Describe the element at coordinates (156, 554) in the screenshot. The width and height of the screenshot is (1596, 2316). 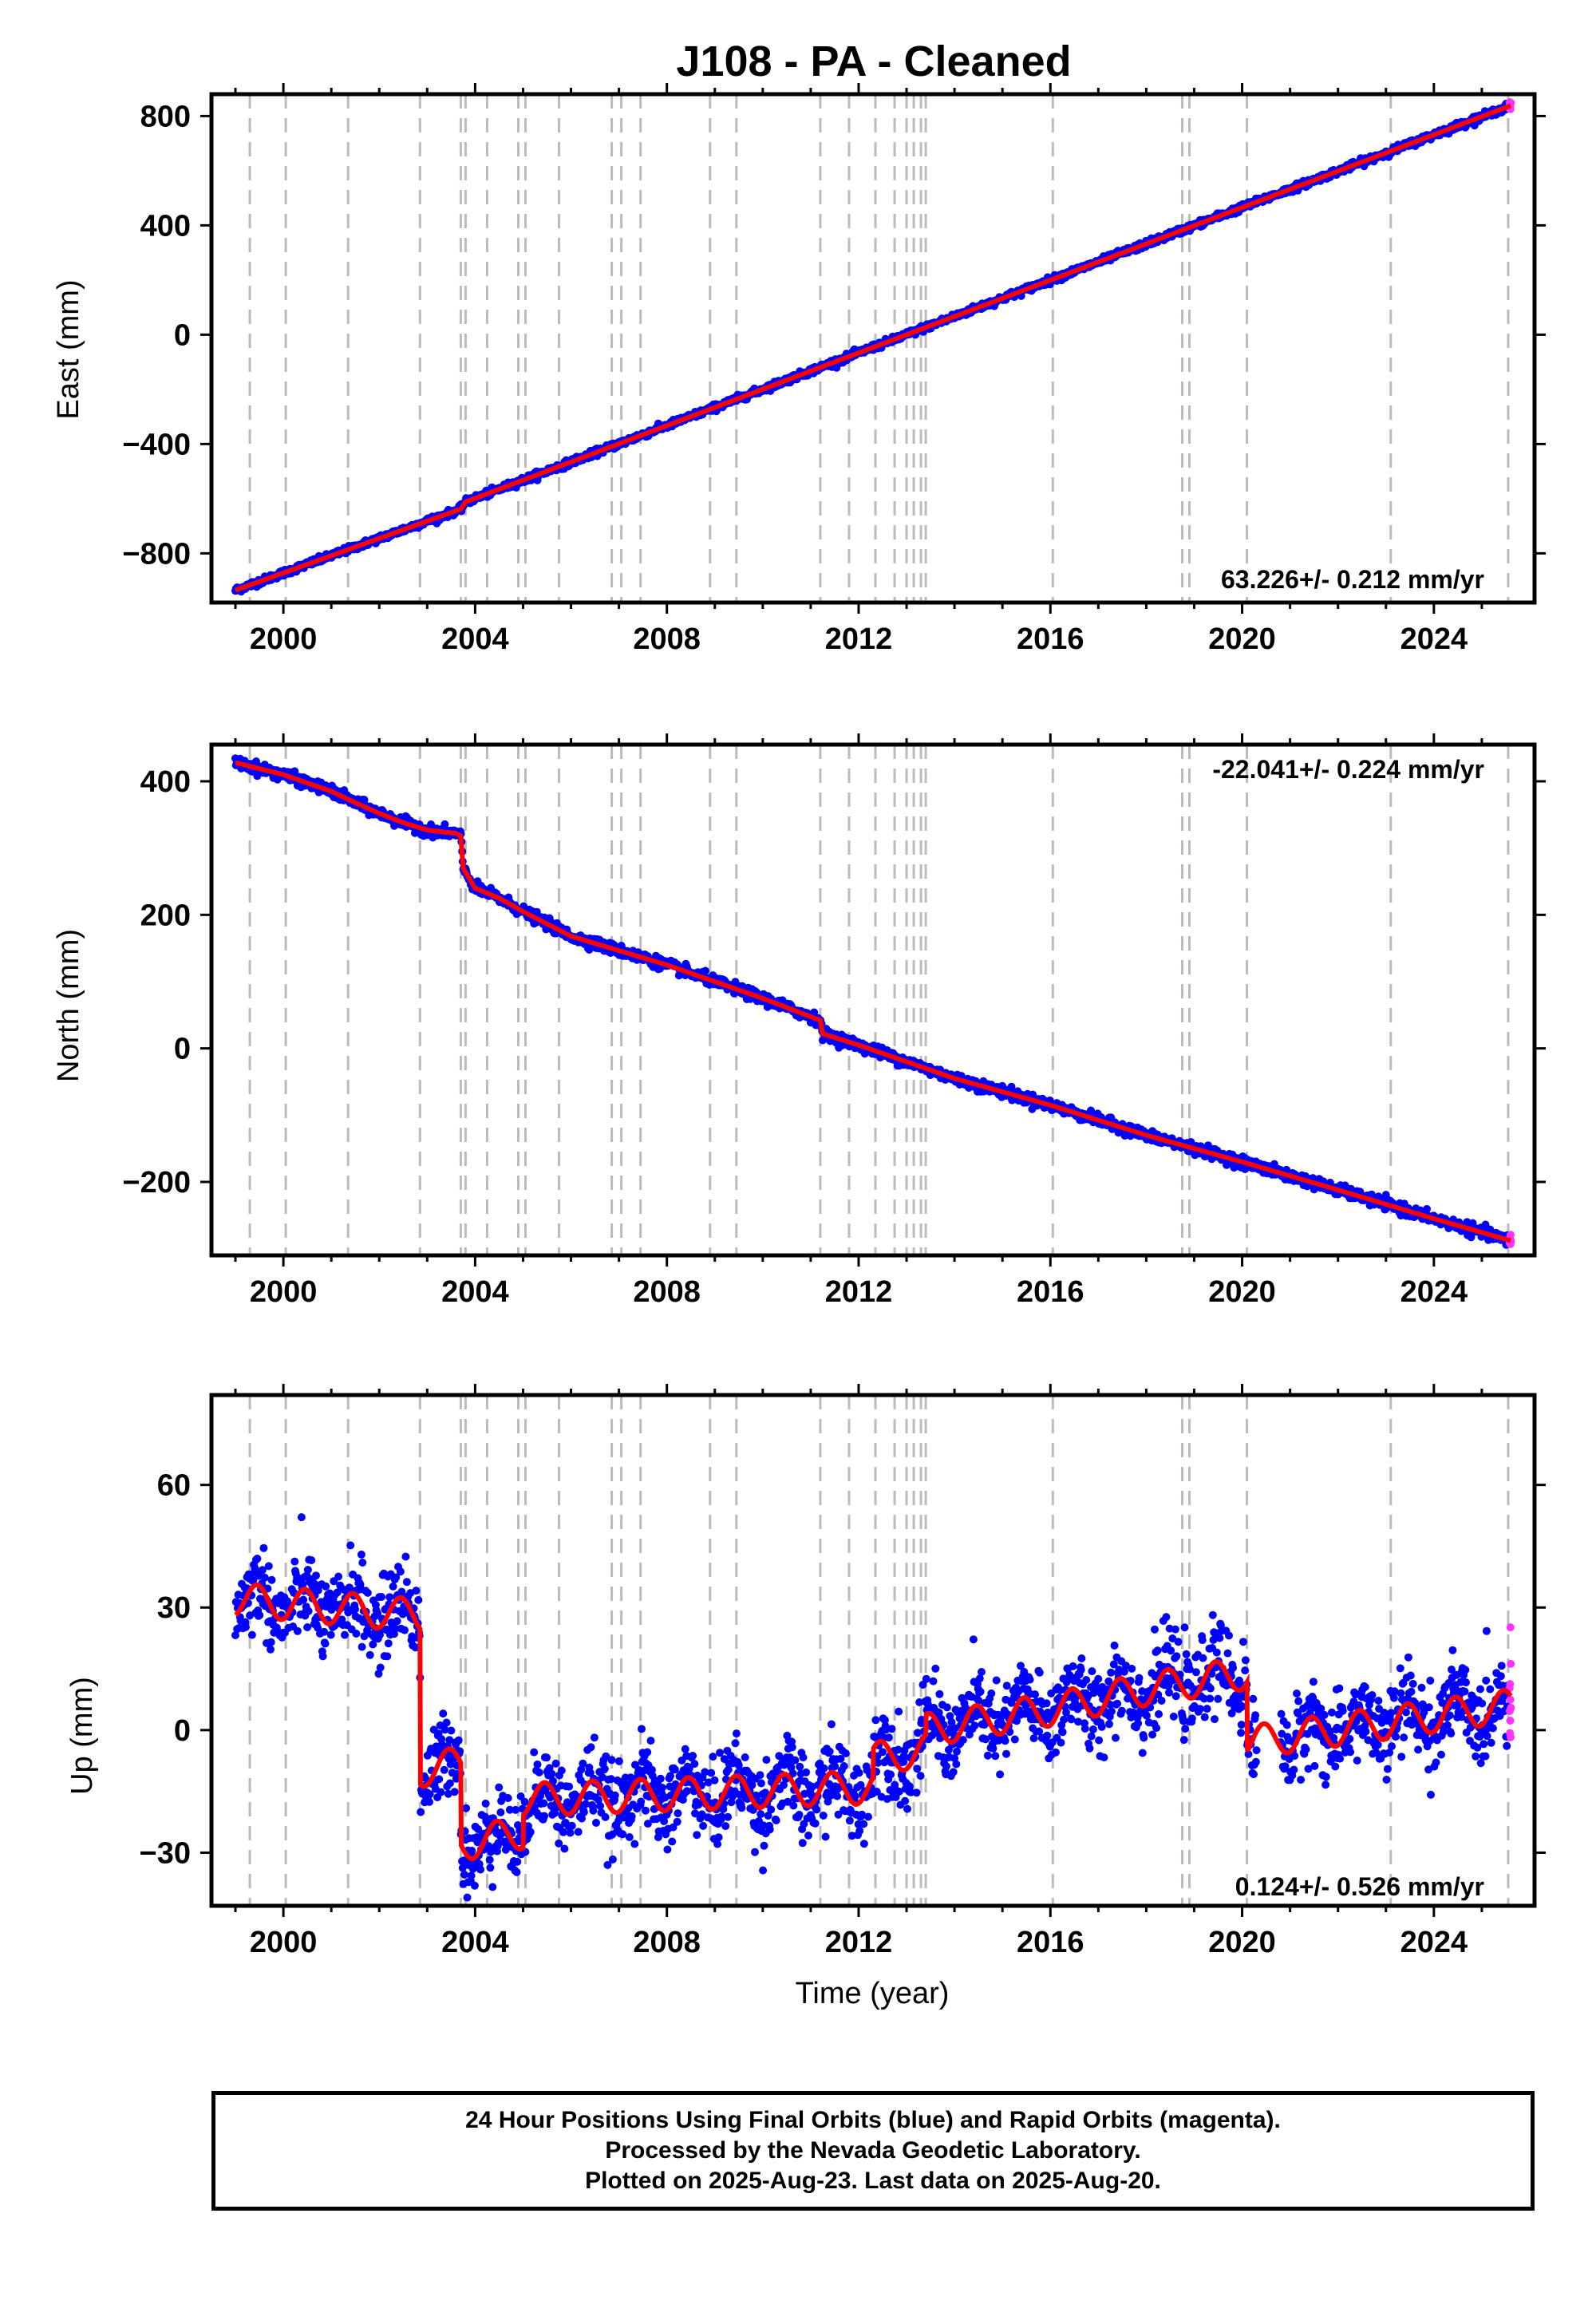
I see `y-tick-label: −800` at that location.